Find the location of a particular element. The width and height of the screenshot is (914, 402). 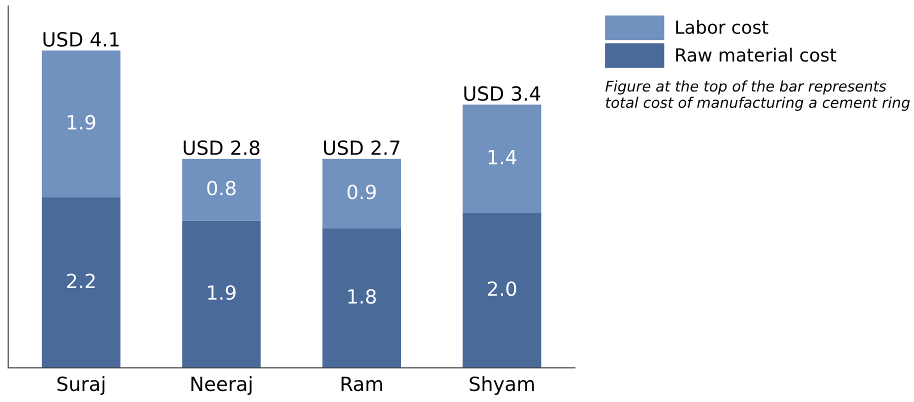

data-label: 1.4 is located at coordinates (502, 157).